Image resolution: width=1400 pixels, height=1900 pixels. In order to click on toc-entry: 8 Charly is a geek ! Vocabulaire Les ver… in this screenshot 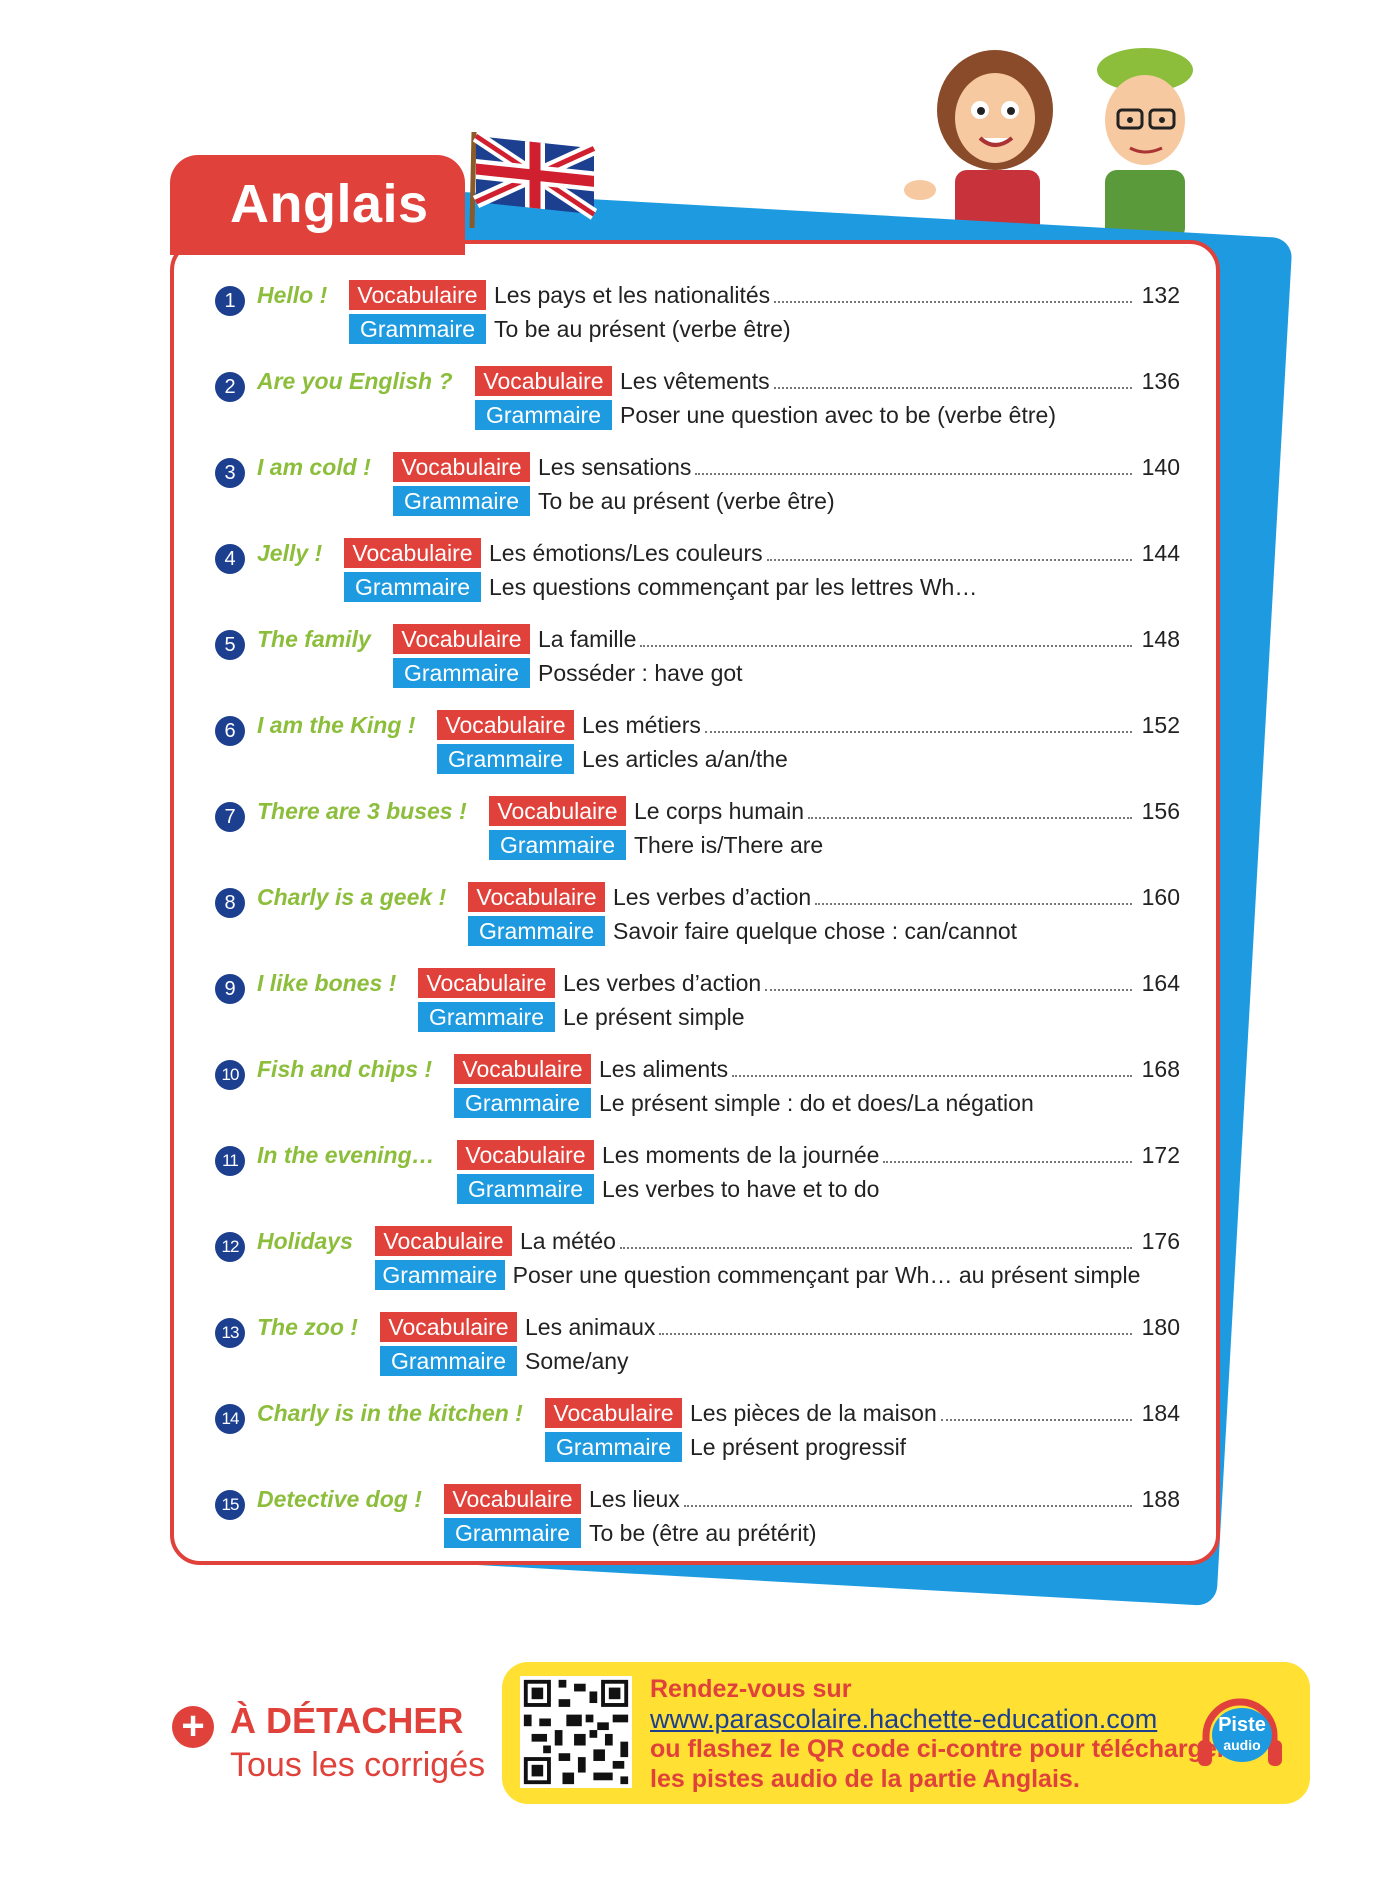, I will do `click(697, 923)`.